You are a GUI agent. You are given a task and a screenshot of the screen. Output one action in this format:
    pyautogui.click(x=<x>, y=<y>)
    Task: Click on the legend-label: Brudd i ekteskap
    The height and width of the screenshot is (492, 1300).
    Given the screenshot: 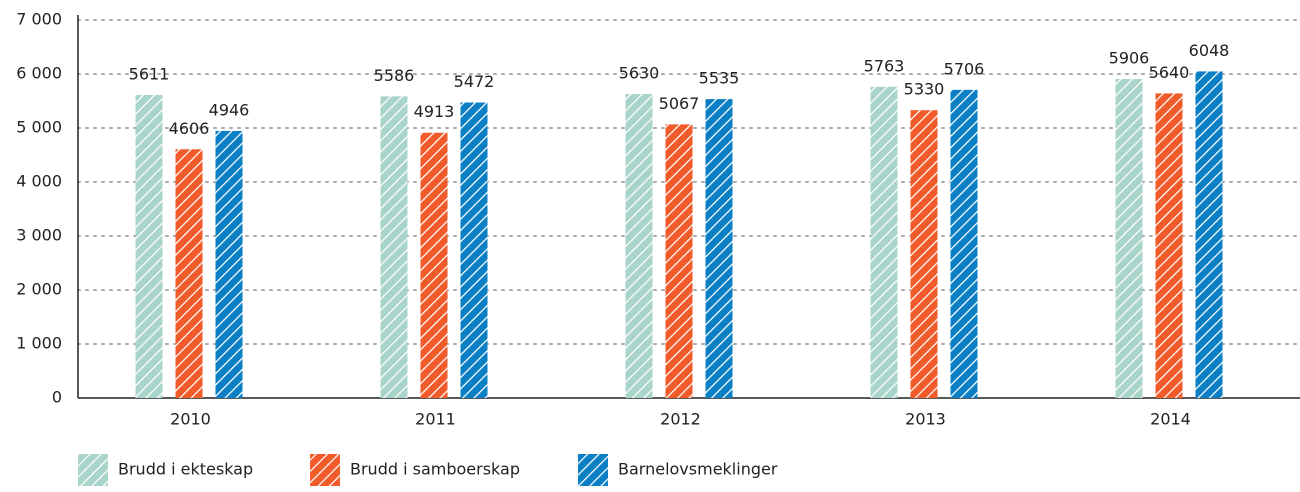 What is the action you would take?
    pyautogui.click(x=185, y=469)
    